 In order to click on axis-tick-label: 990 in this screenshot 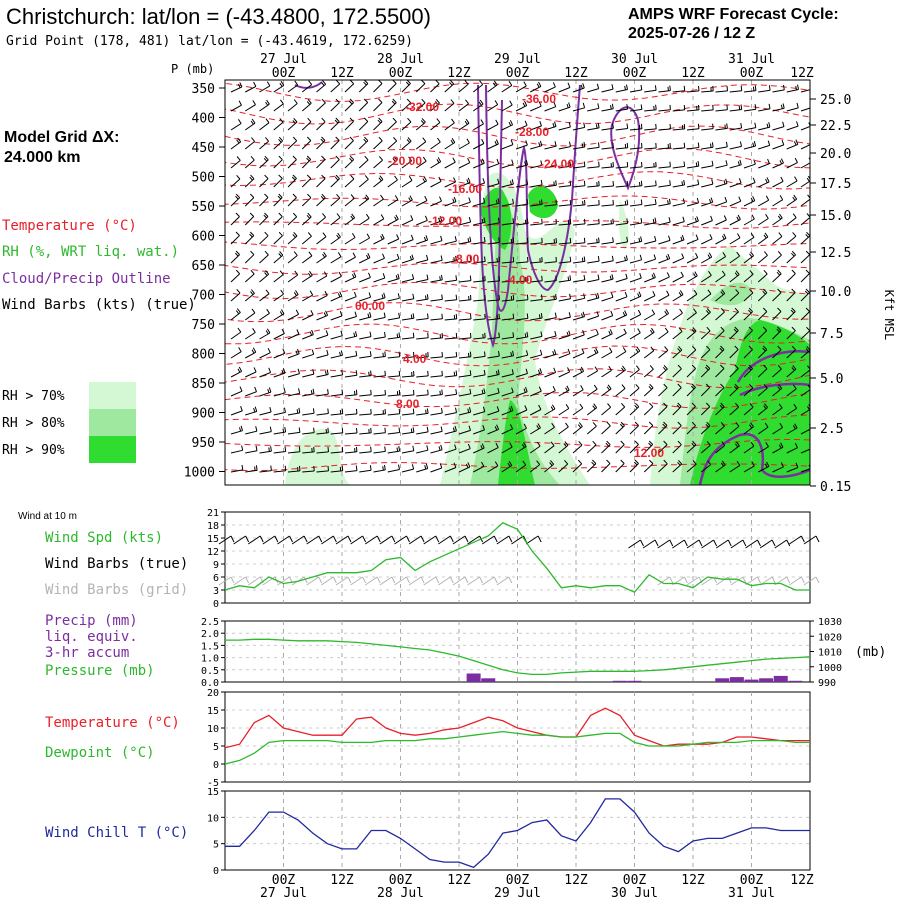, I will do `click(827, 683)`.